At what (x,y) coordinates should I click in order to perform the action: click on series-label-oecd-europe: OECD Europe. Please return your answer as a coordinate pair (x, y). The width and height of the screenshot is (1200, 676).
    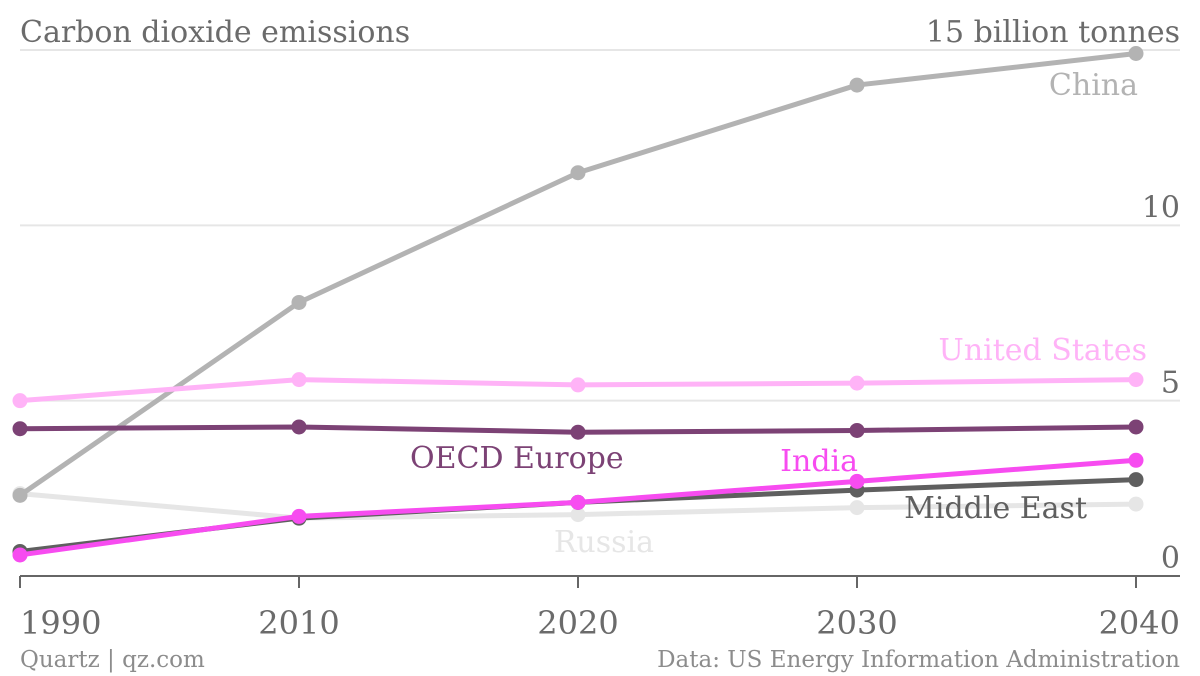
    Looking at the image, I should click on (517, 458).